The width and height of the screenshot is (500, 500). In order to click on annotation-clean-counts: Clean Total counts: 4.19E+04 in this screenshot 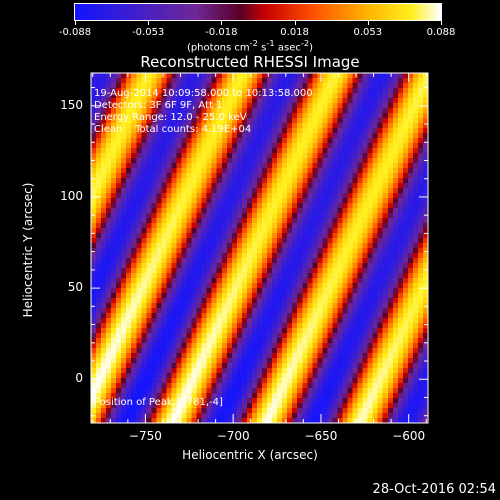, I will do `click(173, 129)`.